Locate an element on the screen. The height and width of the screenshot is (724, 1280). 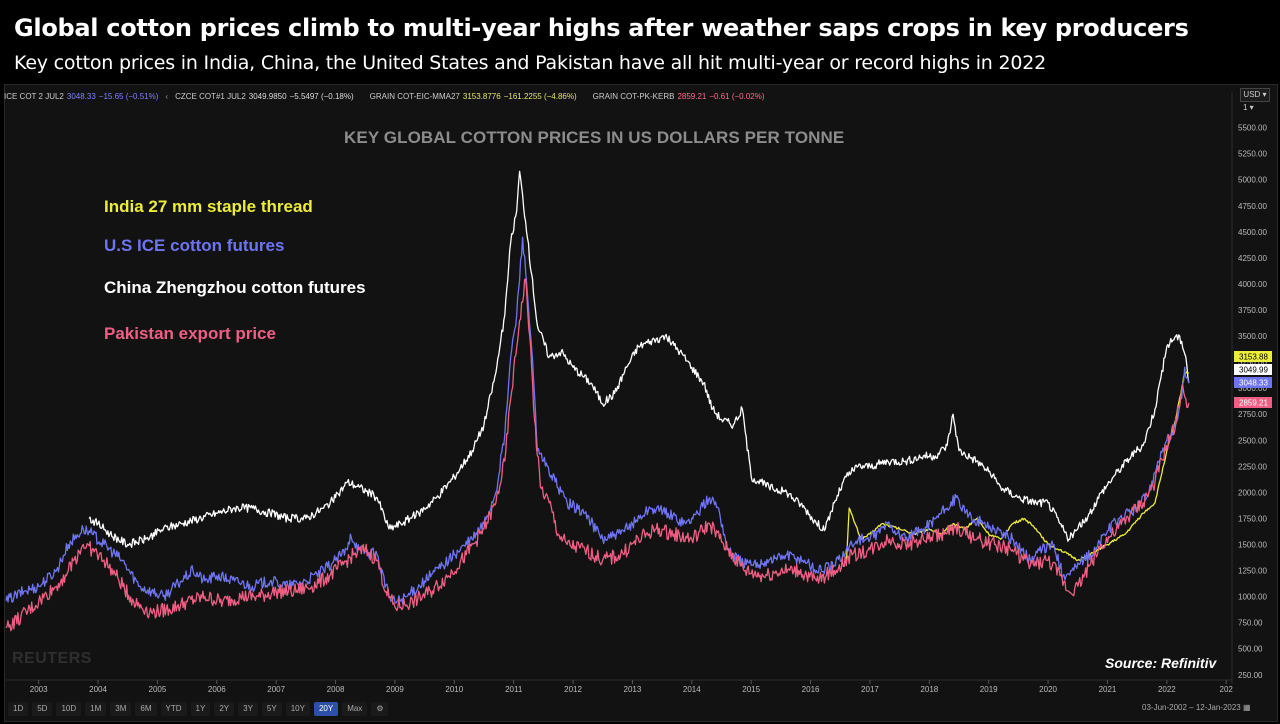
y-tick-label: 250.00 is located at coordinates (1250, 675).